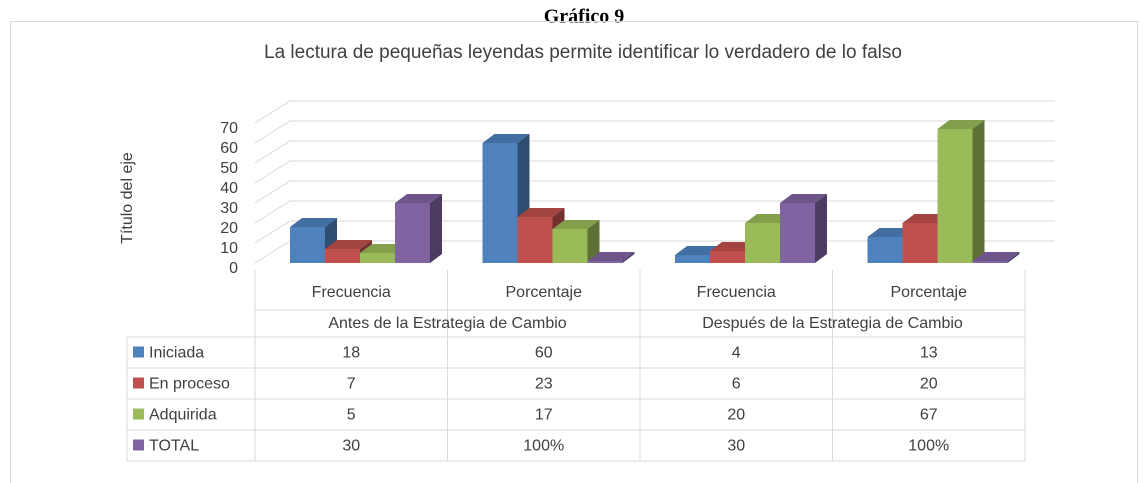 The width and height of the screenshot is (1148, 483). What do you see at coordinates (229, 248) in the screenshot?
I see `y-tick-label: 10` at bounding box center [229, 248].